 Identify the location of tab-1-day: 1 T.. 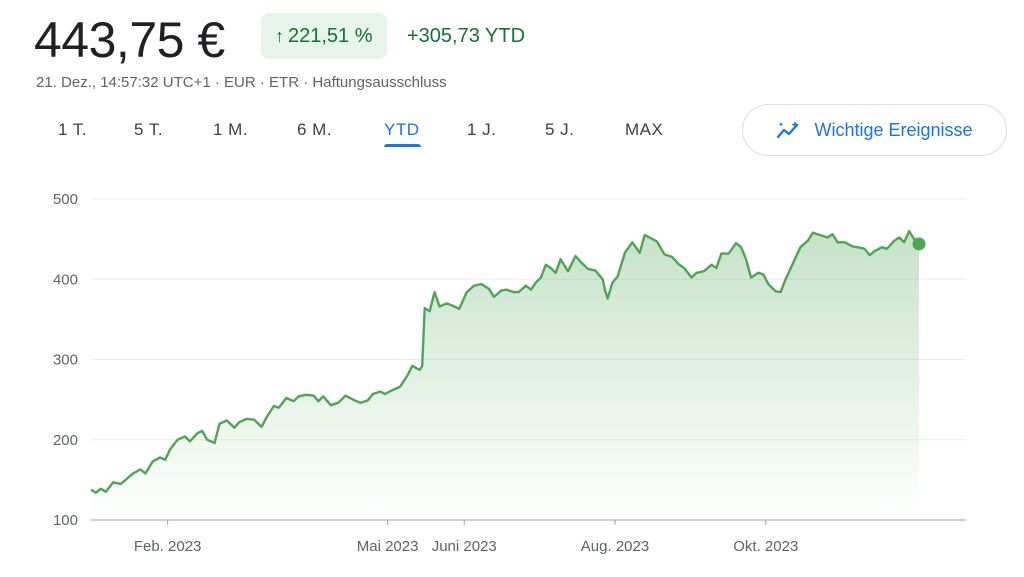
(73, 129).